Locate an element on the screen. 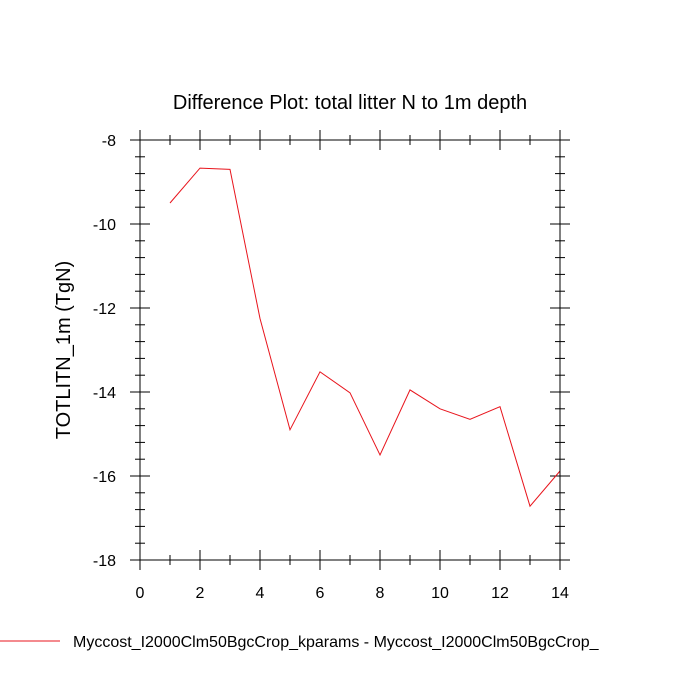  y-tick-label: -16 is located at coordinates (104, 477).